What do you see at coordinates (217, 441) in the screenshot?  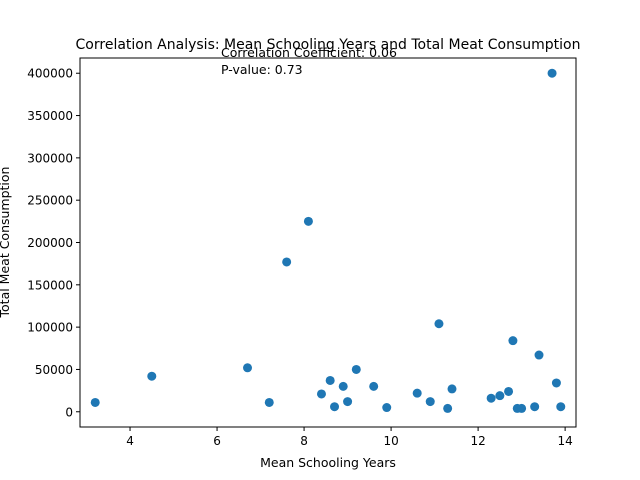 I see `x-tick-label: 6` at bounding box center [217, 441].